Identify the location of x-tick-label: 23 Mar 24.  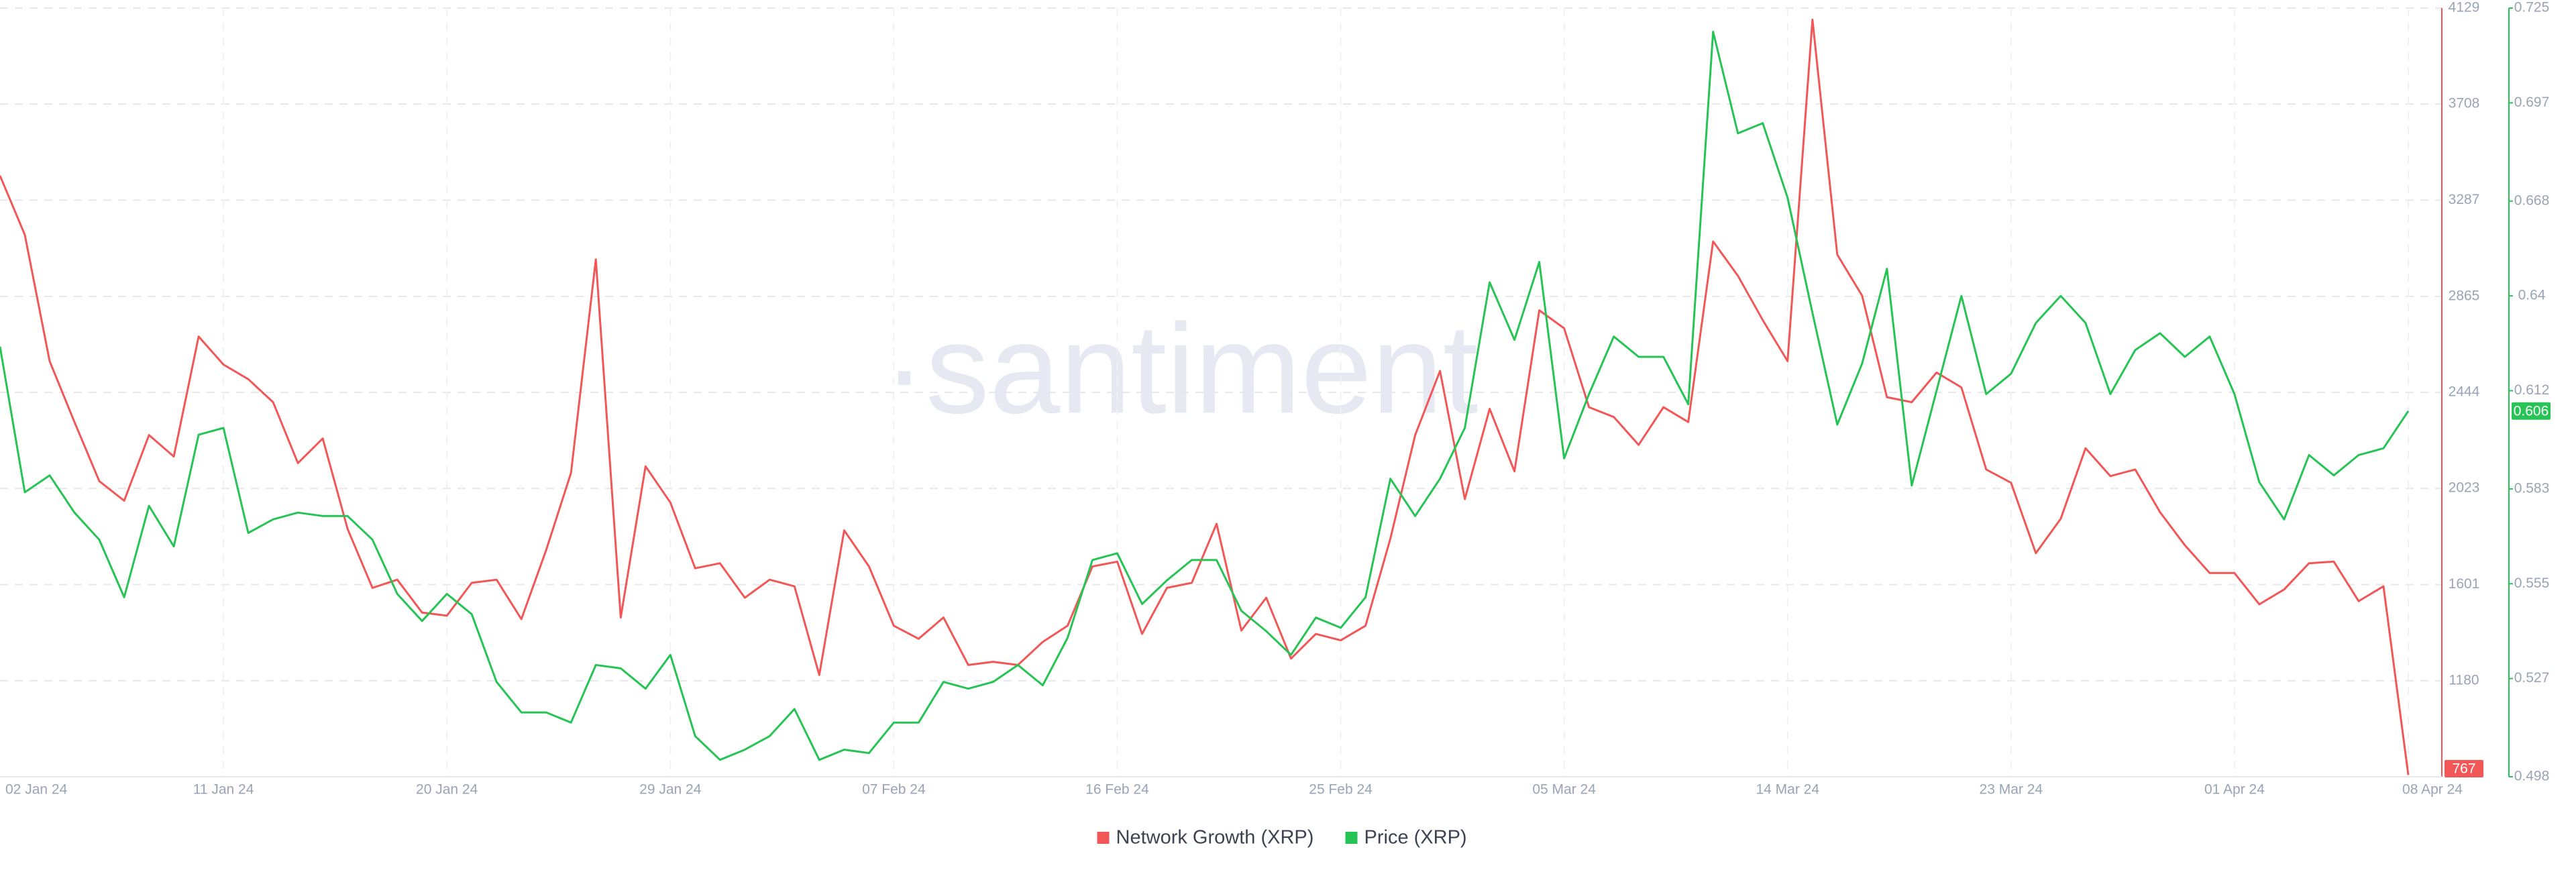
(2011, 790).